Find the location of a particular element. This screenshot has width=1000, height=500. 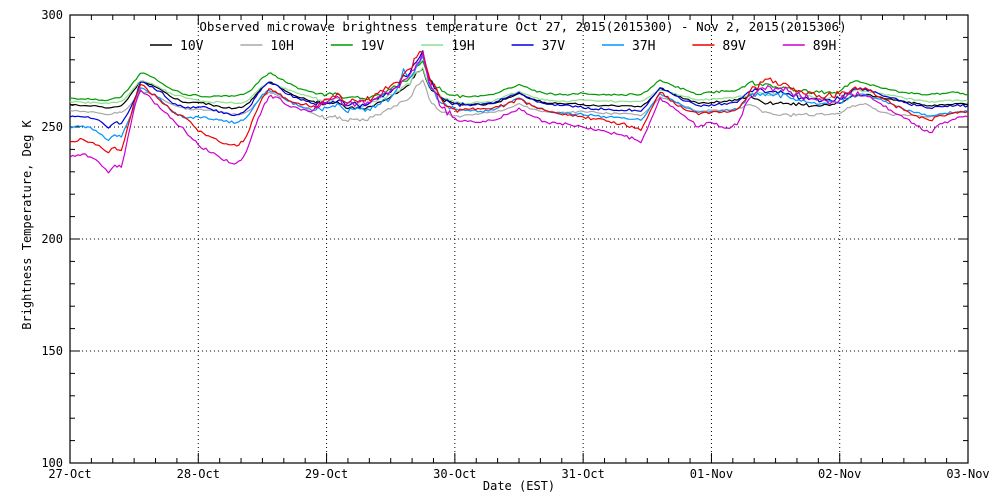

legend-label-19V: 19V is located at coordinates (373, 46).